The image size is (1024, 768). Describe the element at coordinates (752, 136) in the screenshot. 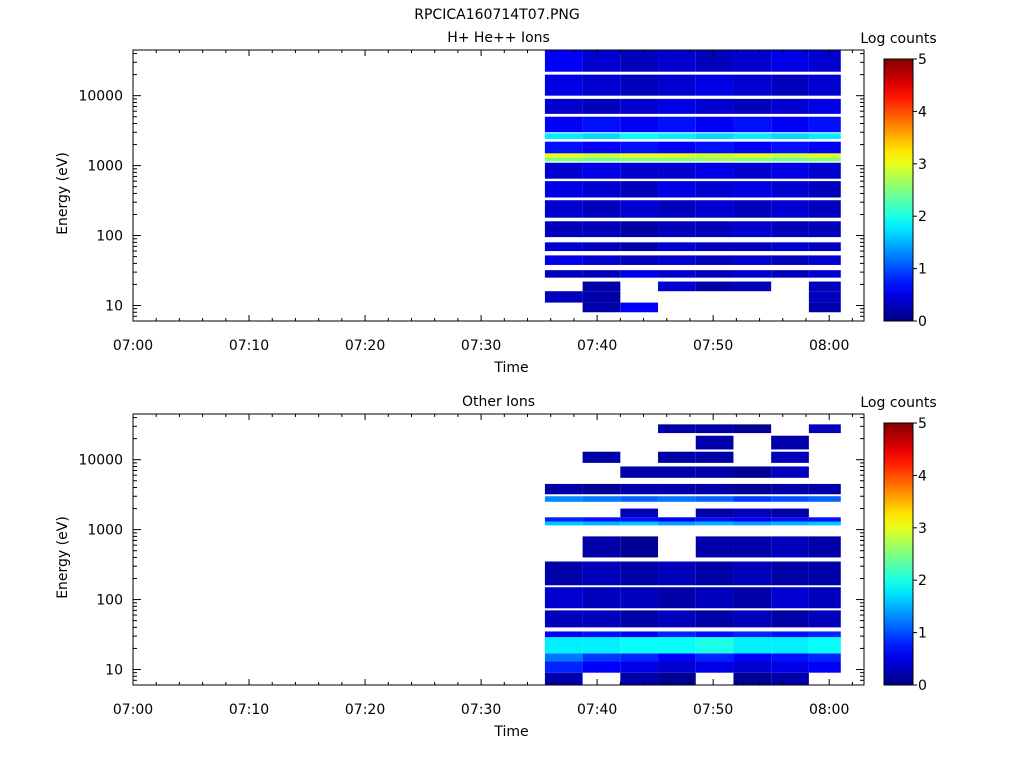

I see `p0-cell-b13-c5` at that location.